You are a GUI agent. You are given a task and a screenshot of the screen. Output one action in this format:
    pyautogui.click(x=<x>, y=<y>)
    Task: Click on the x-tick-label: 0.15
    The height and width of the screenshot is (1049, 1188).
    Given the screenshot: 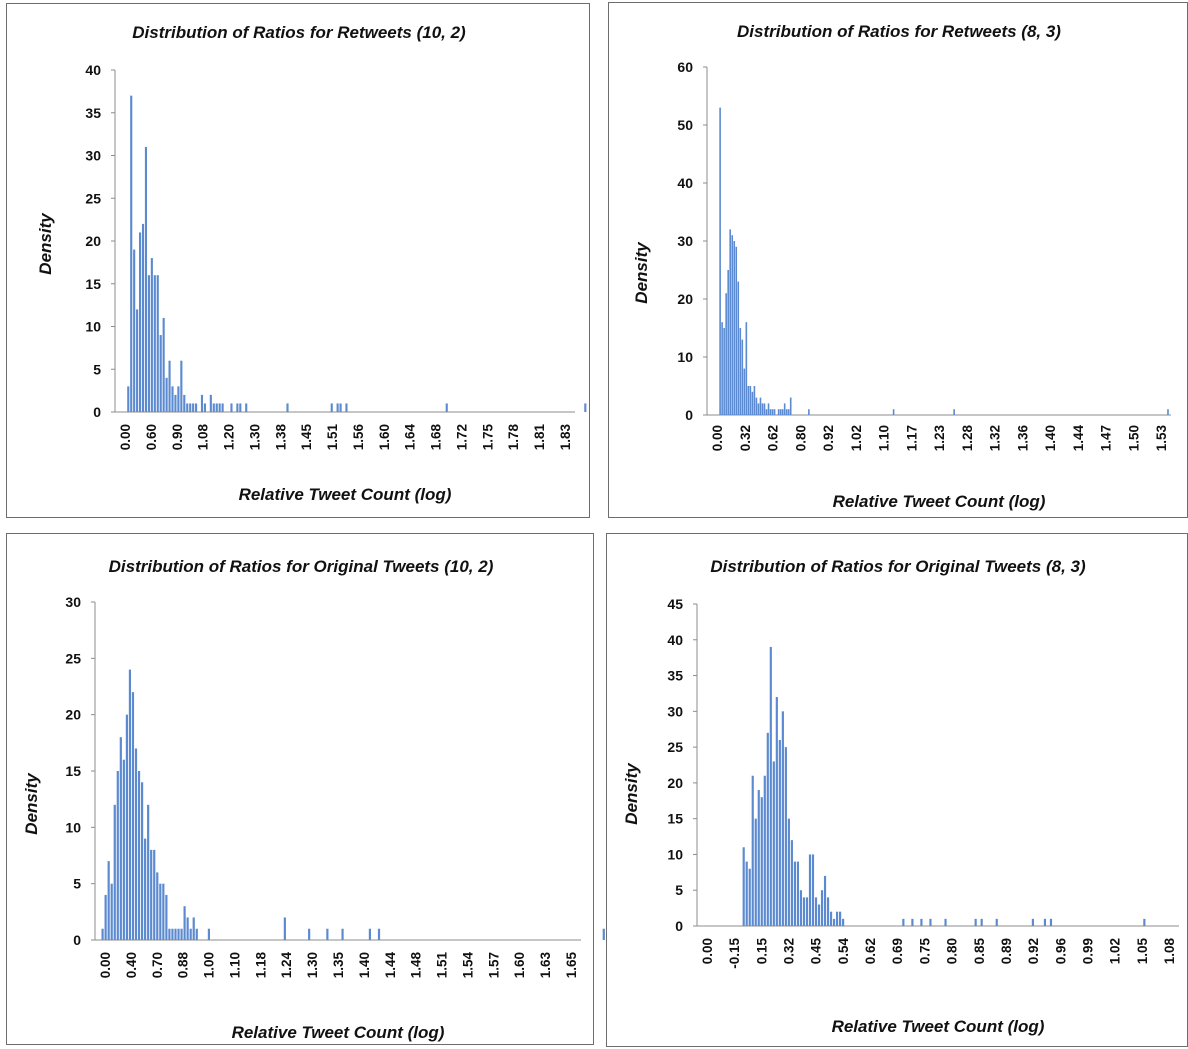 What is the action you would take?
    pyautogui.click(x=761, y=951)
    